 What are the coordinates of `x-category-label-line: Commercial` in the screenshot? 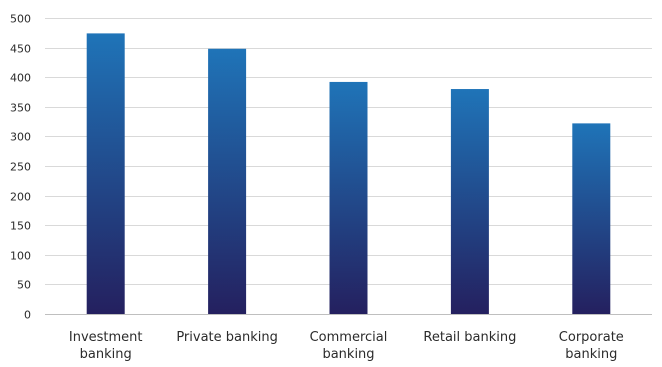 It's located at (349, 337).